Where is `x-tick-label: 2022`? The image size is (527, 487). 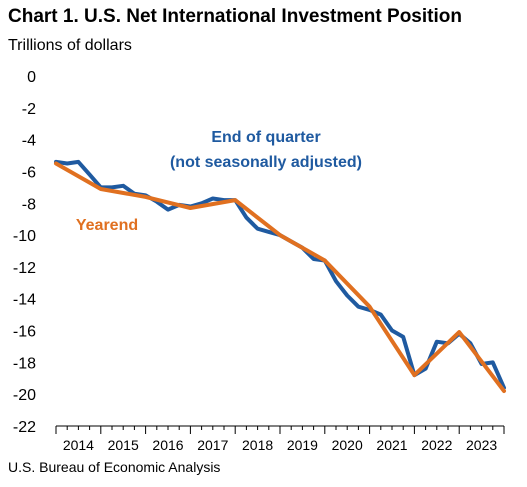
x-tick-label: 2022 is located at coordinates (436, 445).